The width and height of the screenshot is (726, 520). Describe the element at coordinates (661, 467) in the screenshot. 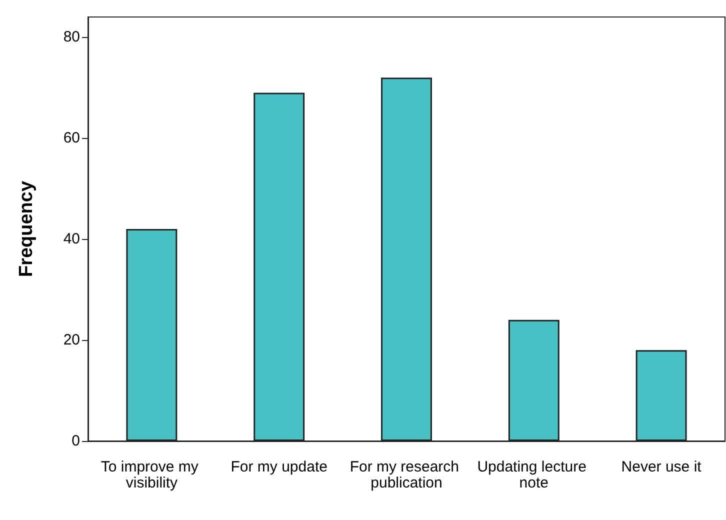

I see `x-tick-label: Never use it` at that location.